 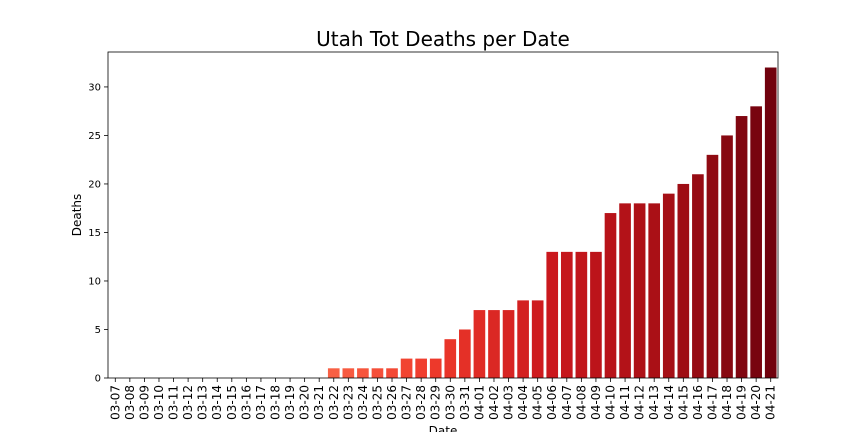 What do you see at coordinates (581, 402) in the screenshot?
I see `x-tick-label: 04-08` at bounding box center [581, 402].